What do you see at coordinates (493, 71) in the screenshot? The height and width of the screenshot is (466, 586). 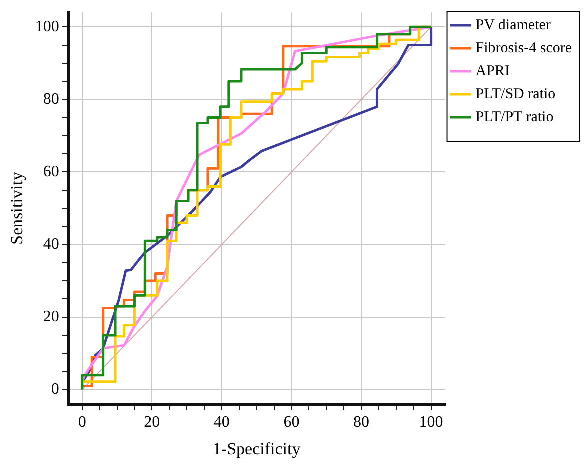 I see `legend-label: APRI` at bounding box center [493, 71].